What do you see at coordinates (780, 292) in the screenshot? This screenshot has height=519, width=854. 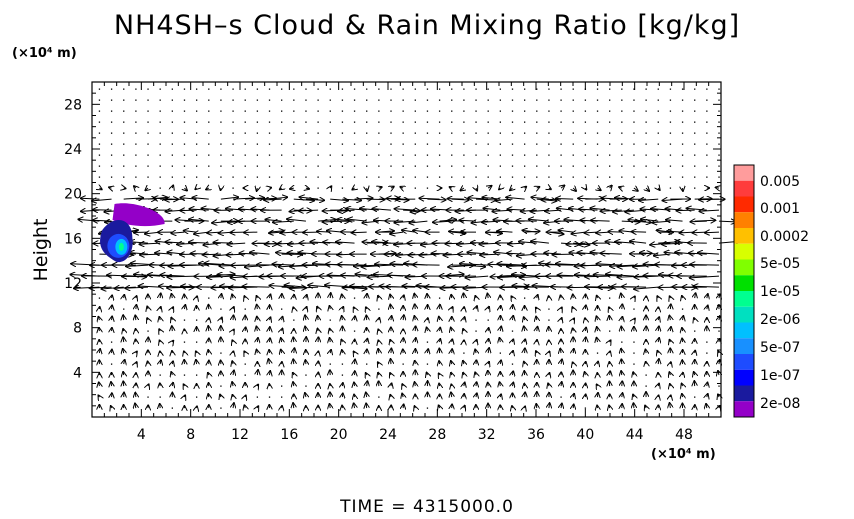 I see `colorbar-label: 1e-05` at bounding box center [780, 292].